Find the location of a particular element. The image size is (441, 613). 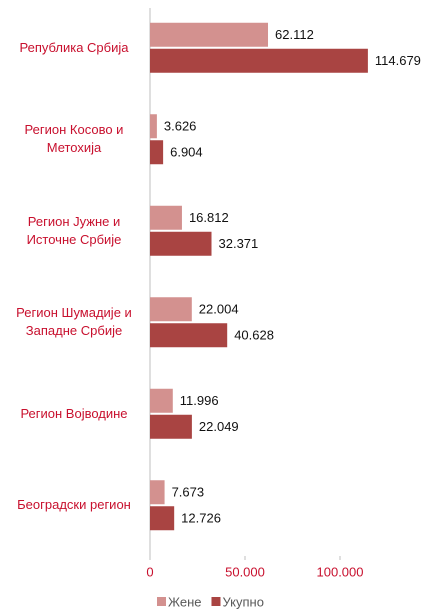

value-label: 16.812 is located at coordinates (209, 217).